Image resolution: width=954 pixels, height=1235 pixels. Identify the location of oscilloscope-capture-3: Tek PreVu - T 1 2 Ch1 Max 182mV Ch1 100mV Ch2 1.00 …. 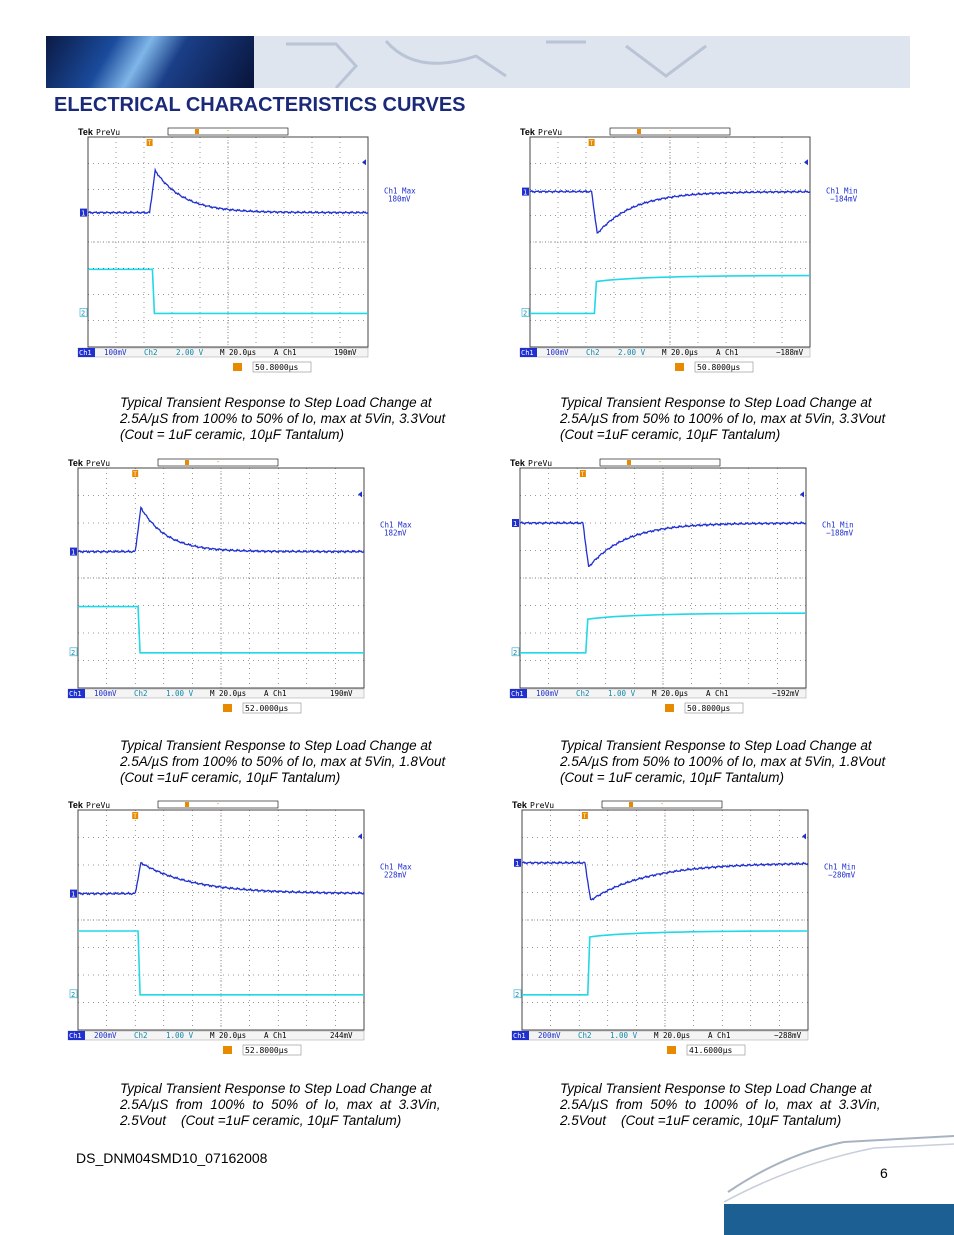
(239, 594).